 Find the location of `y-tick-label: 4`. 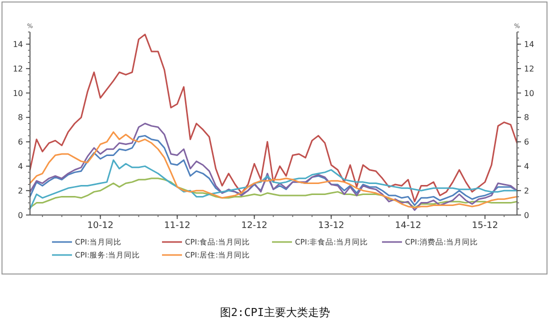

y-tick-label: 4 is located at coordinates (20, 166).